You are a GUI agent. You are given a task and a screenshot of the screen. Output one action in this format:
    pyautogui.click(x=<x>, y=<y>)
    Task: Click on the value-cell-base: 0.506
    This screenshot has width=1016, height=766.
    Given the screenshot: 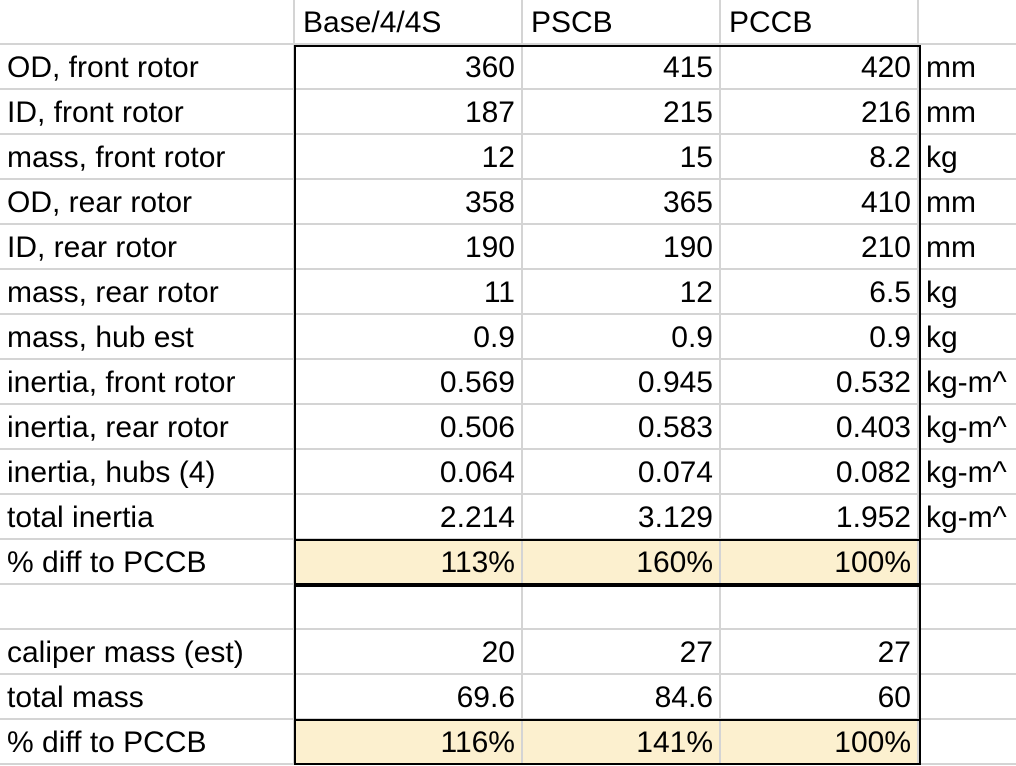 What is the action you would take?
    pyautogui.click(x=409, y=427)
    